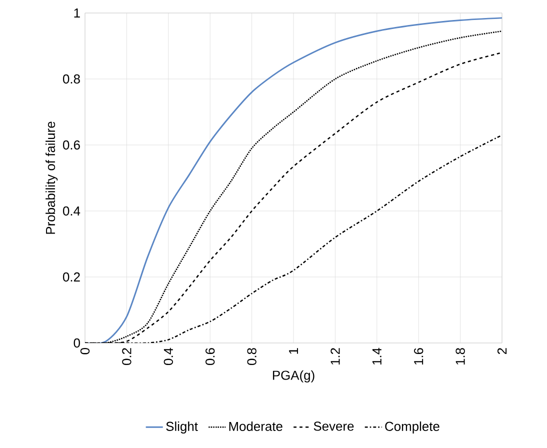 The image size is (547, 448). Describe the element at coordinates (412, 427) in the screenshot. I see `legend-label: Complete` at that location.